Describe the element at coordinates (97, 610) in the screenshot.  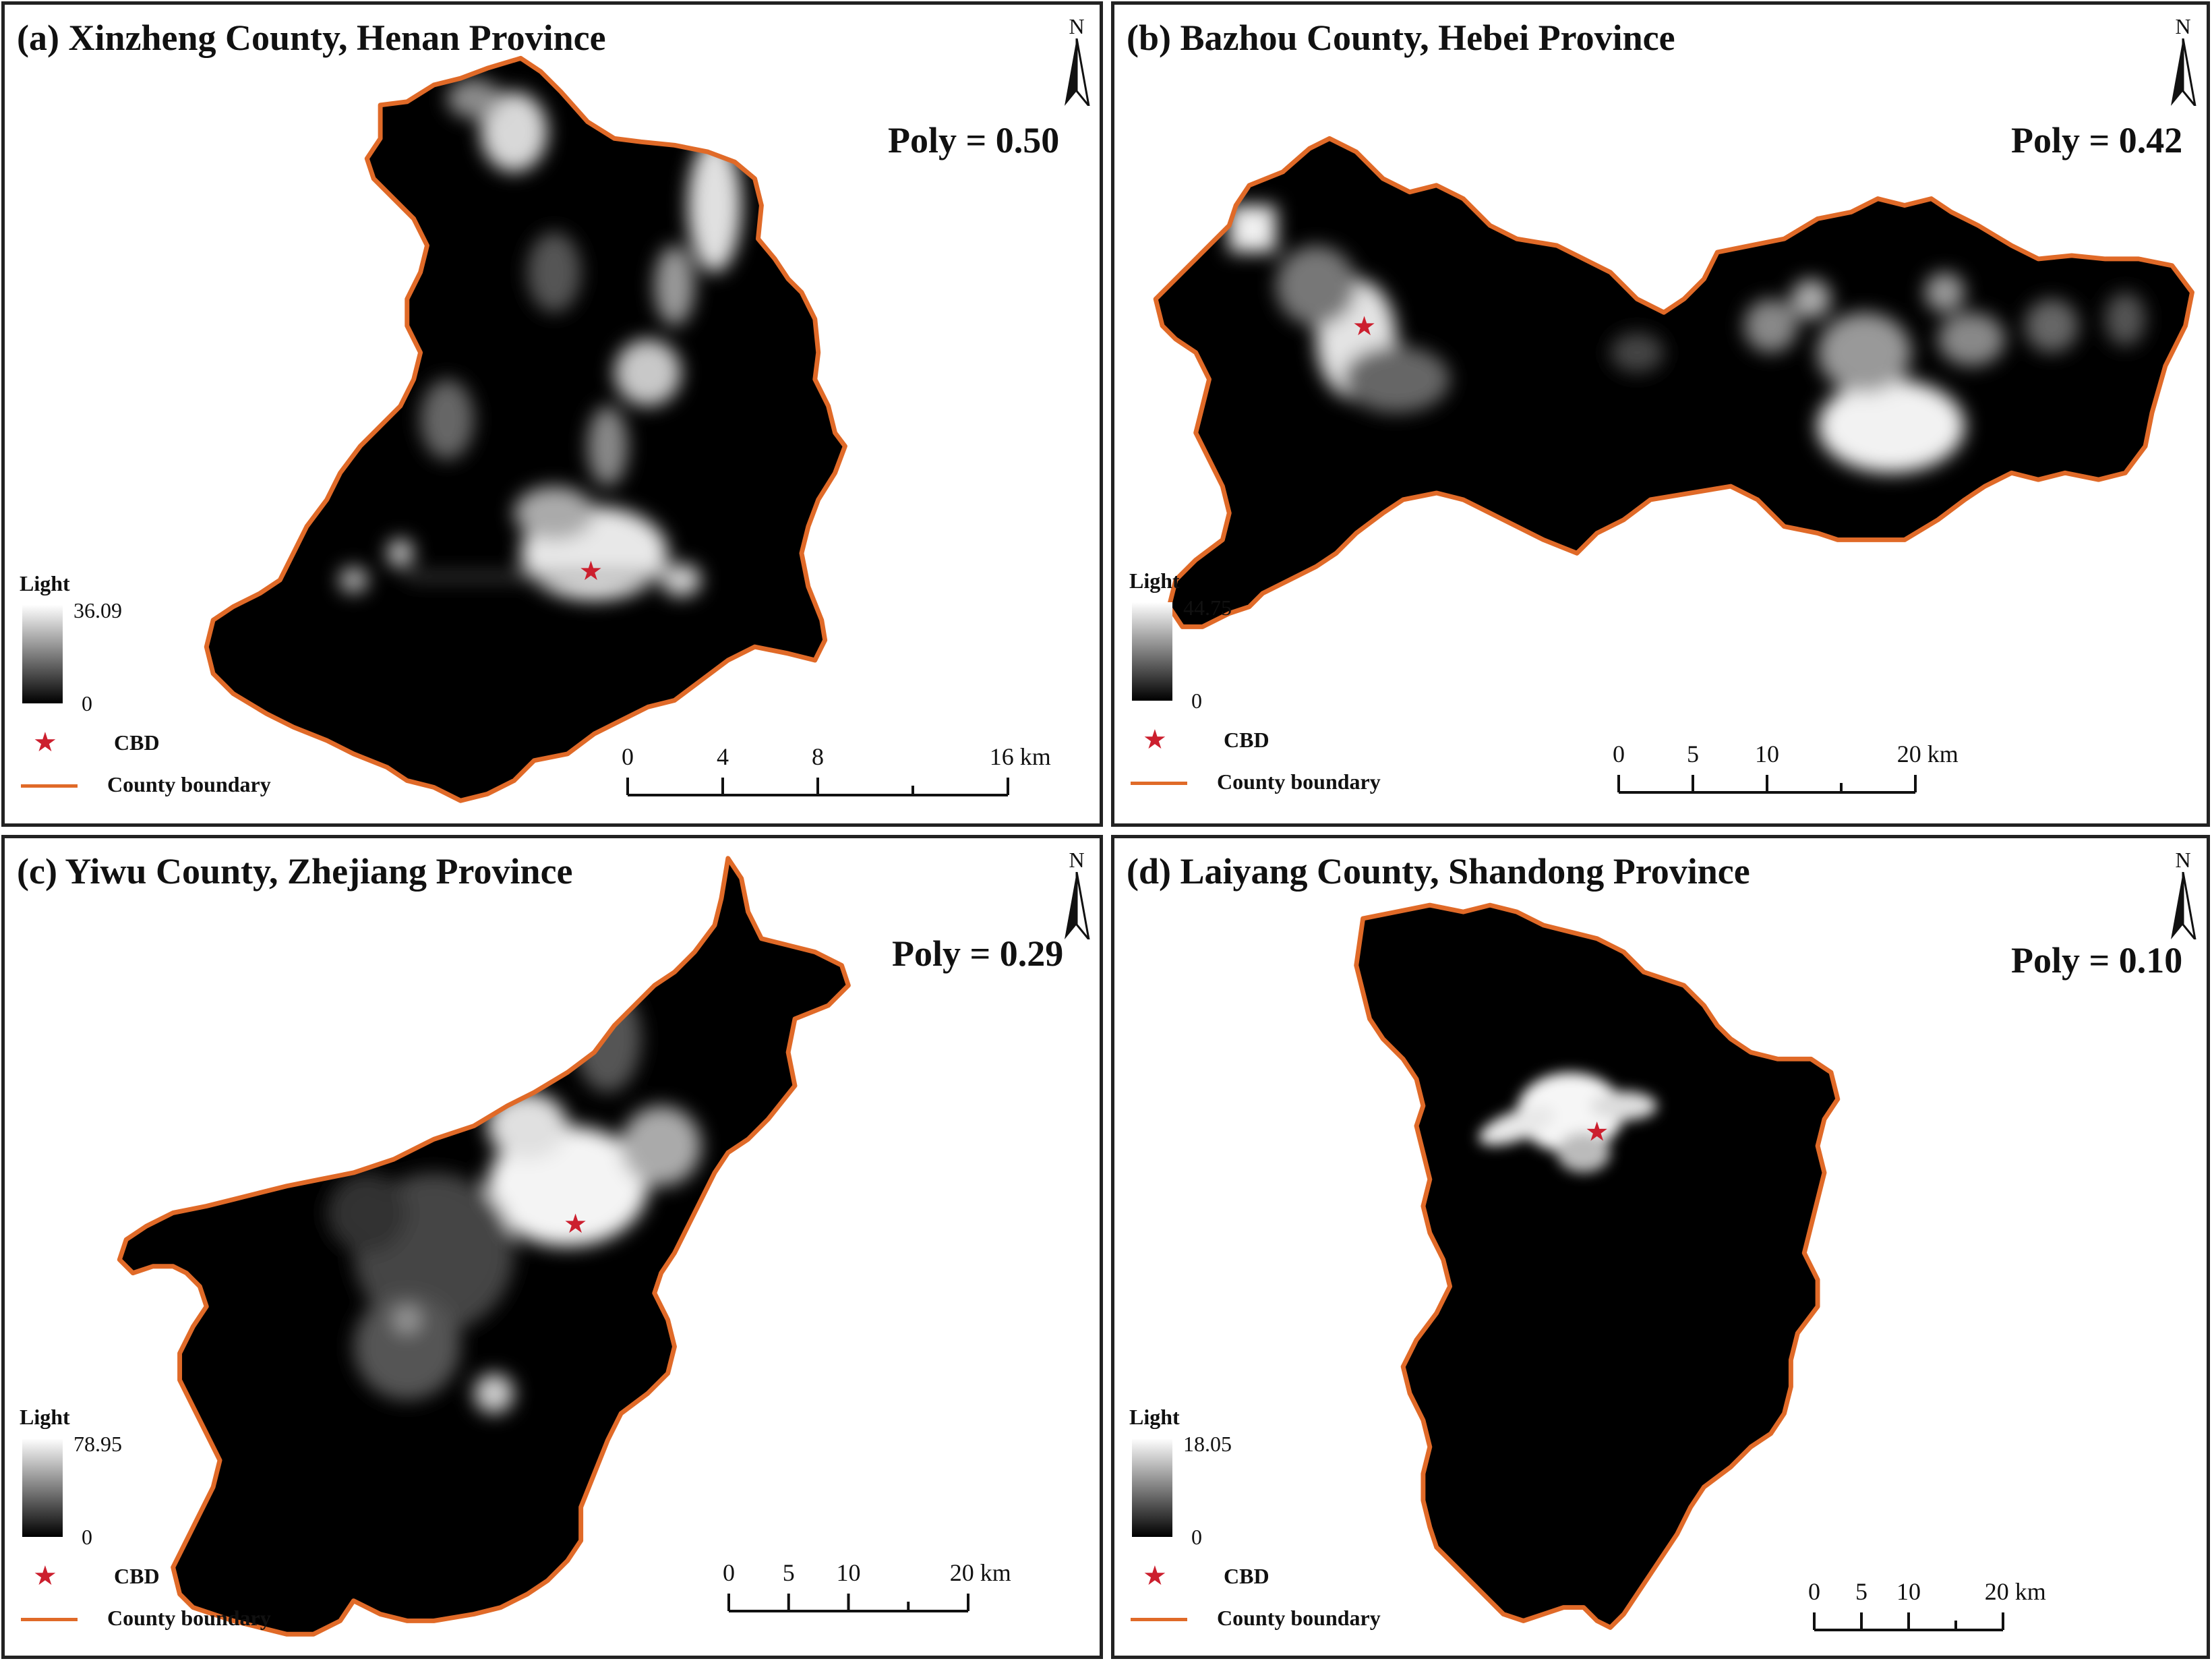
I see `legend-max-value: 36.09` at that location.